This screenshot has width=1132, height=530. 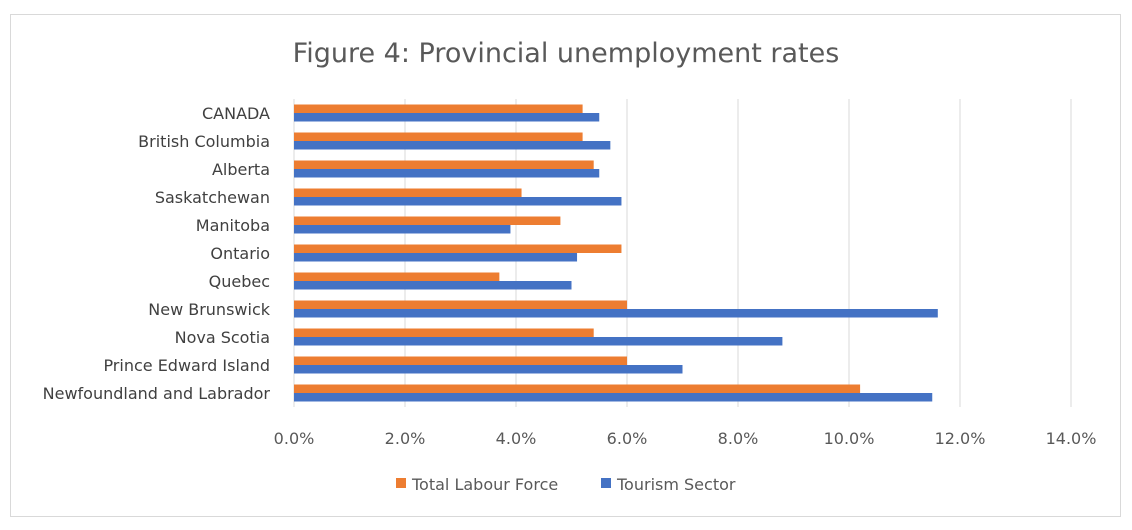 What do you see at coordinates (157, 393) in the screenshot?
I see `category-label: Newfoundland and Labrador` at bounding box center [157, 393].